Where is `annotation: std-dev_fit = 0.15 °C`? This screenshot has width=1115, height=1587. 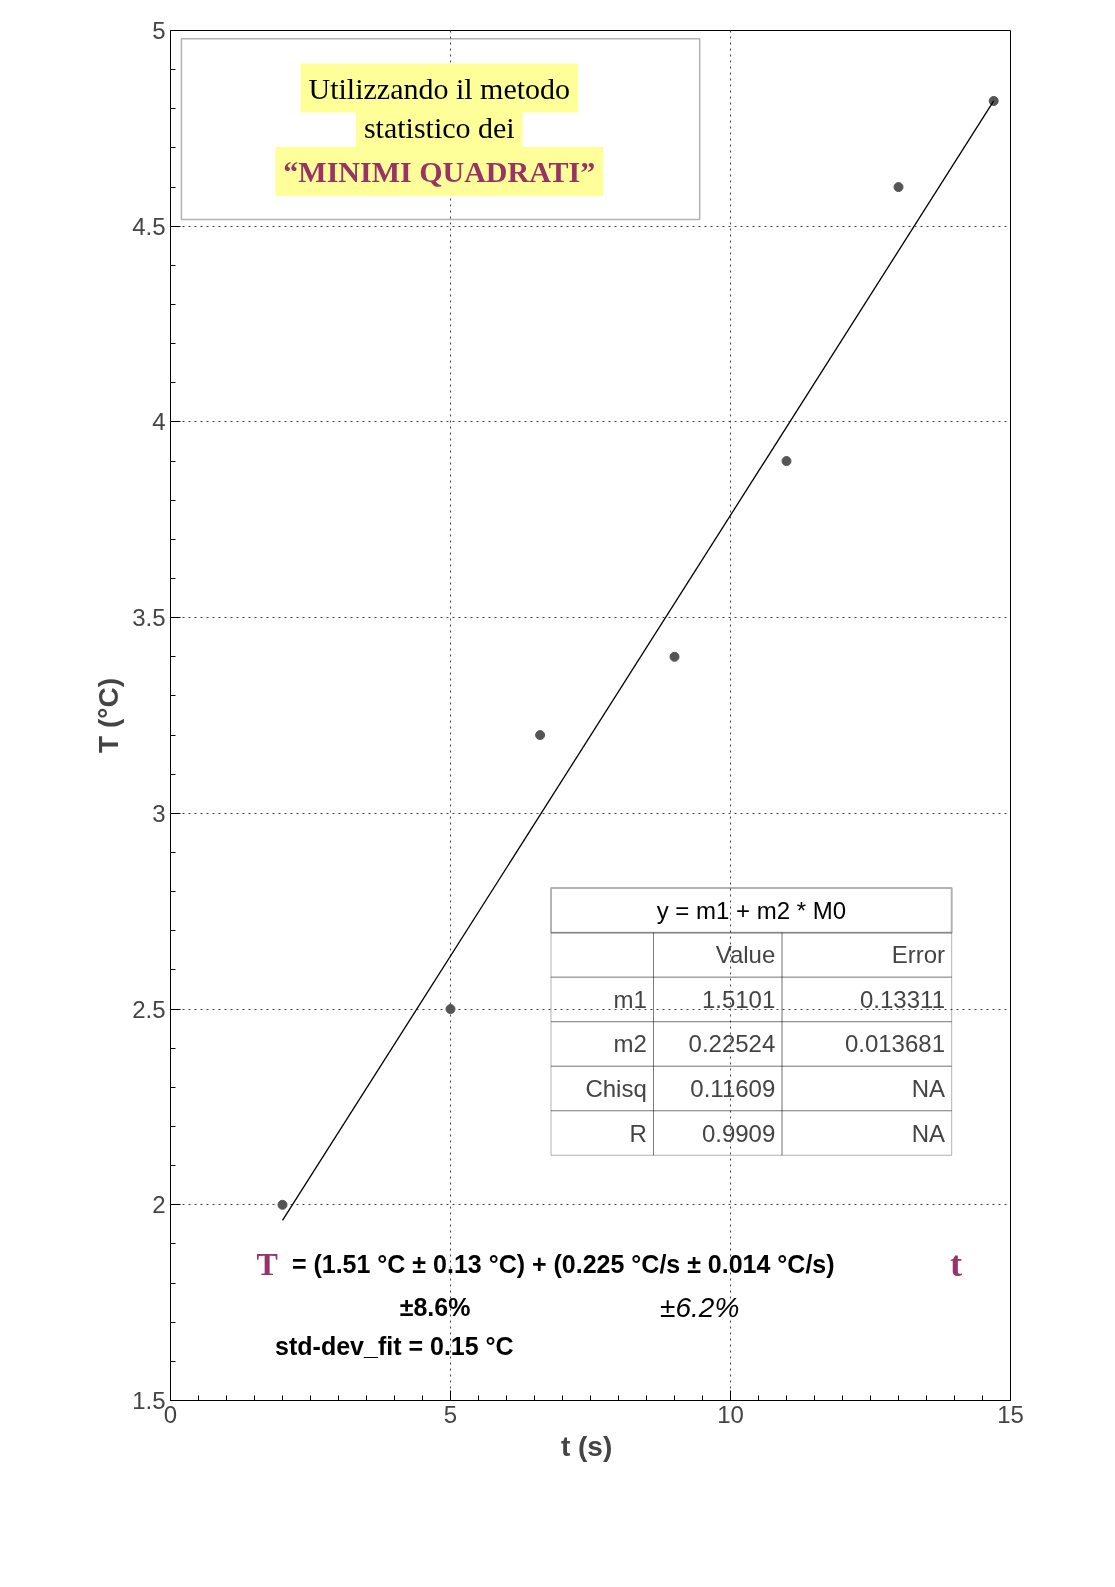
annotation: std-dev_fit = 0.15 °C is located at coordinates (394, 1345).